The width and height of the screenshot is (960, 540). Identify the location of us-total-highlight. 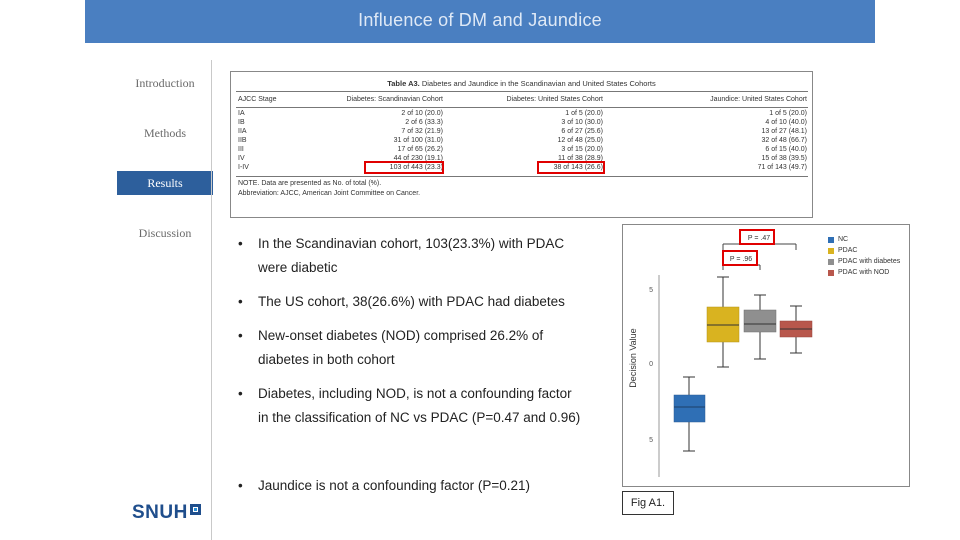
(571, 167).